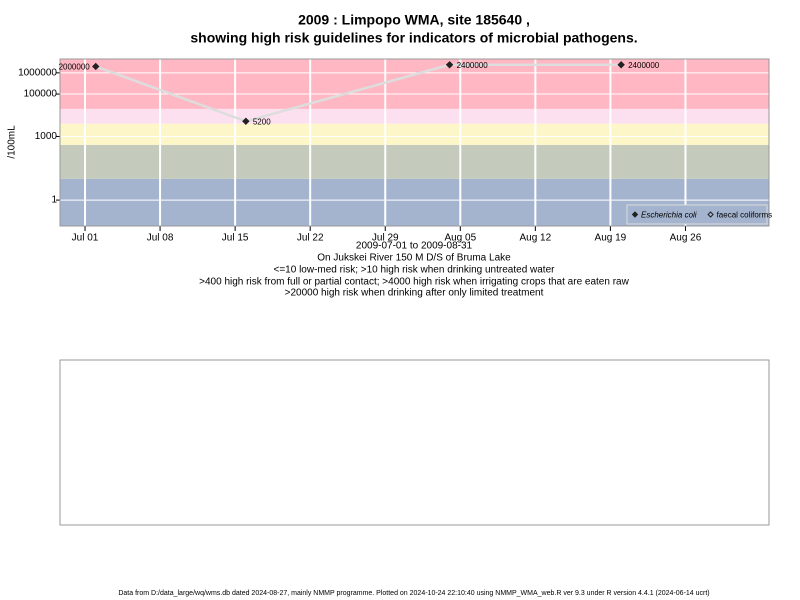 This screenshot has width=800, height=600. Describe the element at coordinates (414, 246) in the screenshot. I see `note: 2009-07-01 to 2009-08-31` at that location.